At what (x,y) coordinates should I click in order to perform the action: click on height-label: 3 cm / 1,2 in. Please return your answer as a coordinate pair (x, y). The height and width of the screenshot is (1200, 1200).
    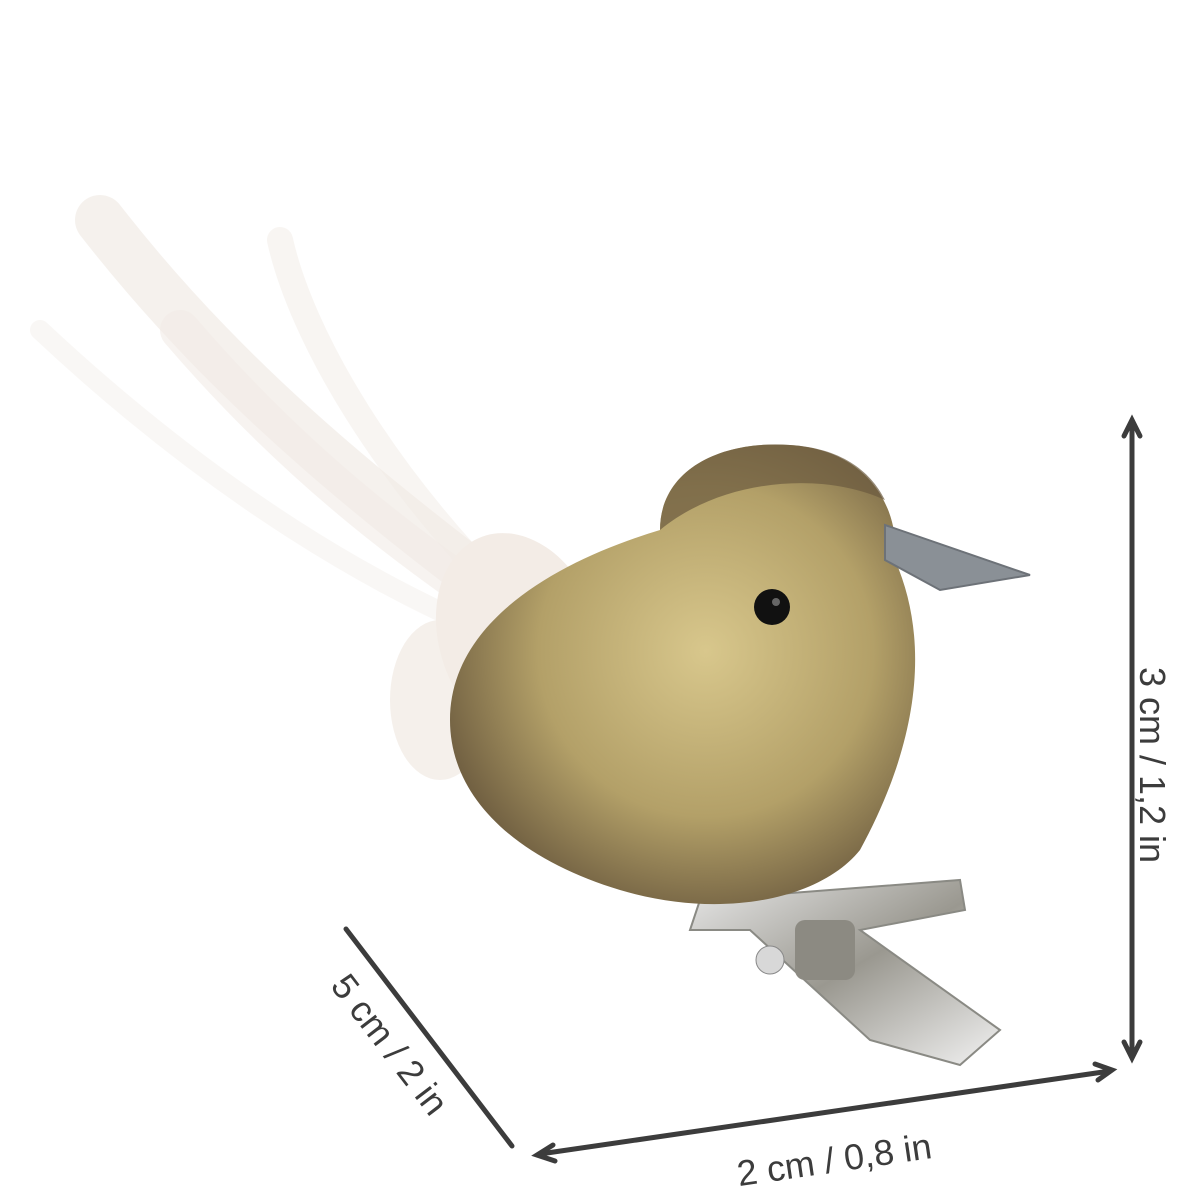
    Looking at the image, I should click on (1152, 765).